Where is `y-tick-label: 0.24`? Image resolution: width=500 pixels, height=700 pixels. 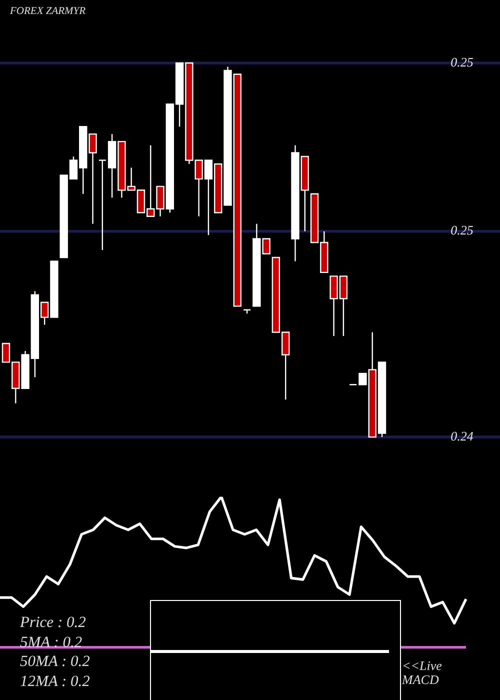
y-tick-label: 0.24 is located at coordinates (462, 436).